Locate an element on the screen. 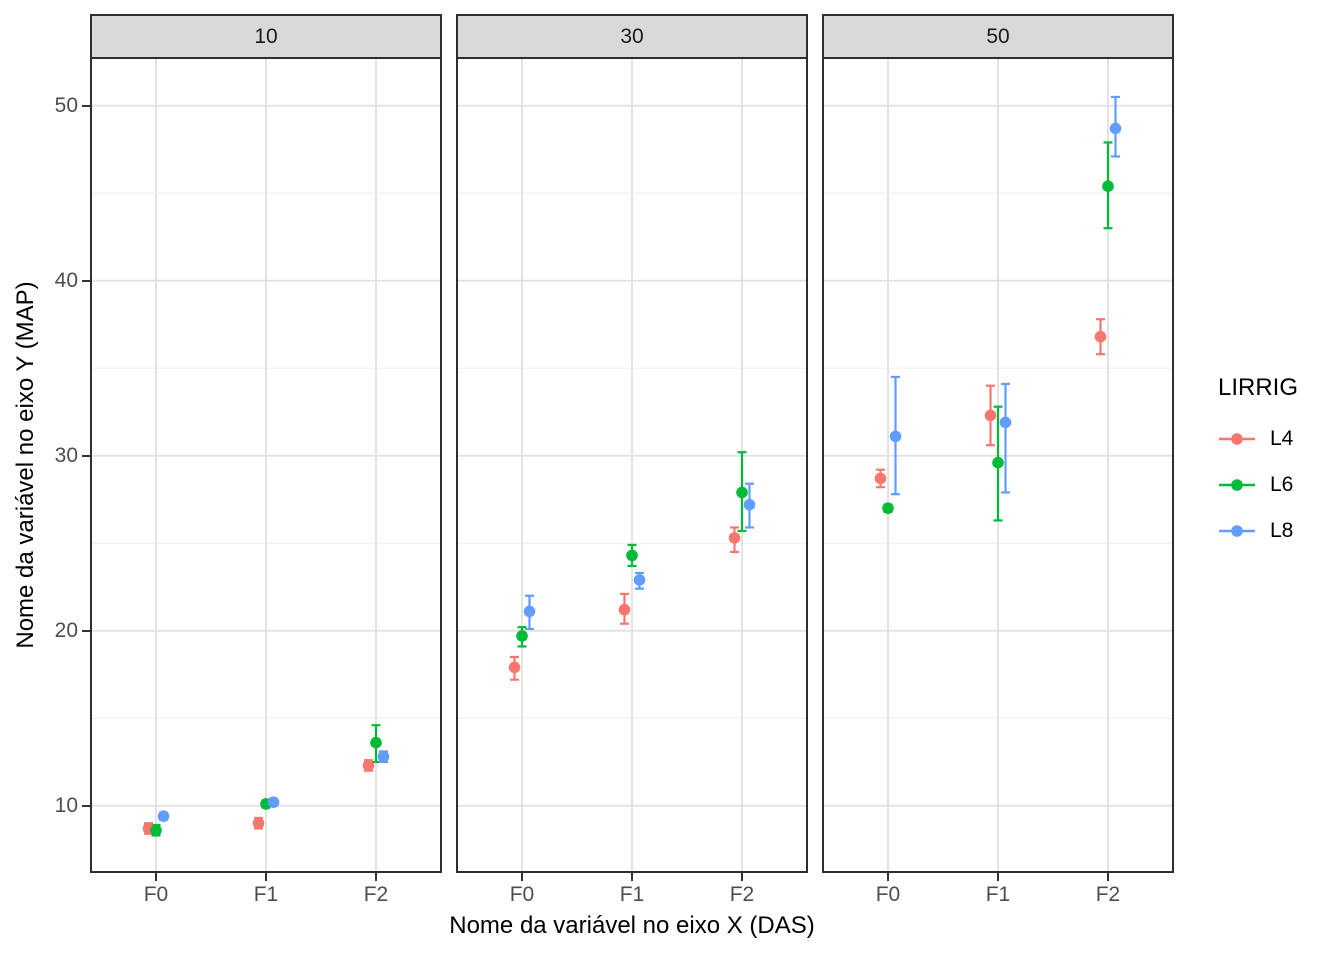 The height and width of the screenshot is (960, 1344). legend-label: L8 is located at coordinates (1282, 530).